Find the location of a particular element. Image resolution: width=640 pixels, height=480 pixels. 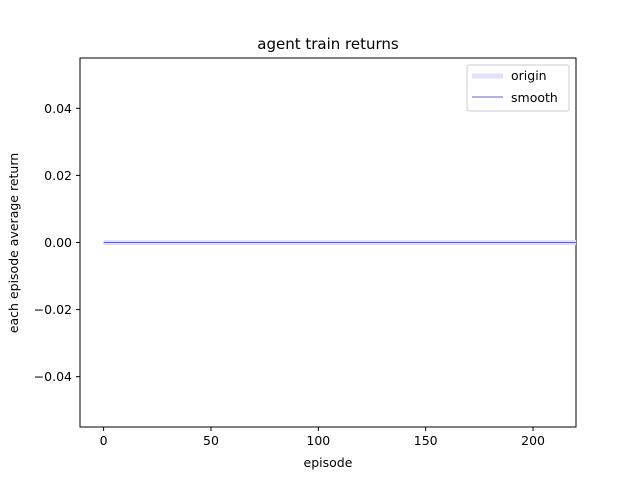

x-tick-label: 200 is located at coordinates (533, 440).